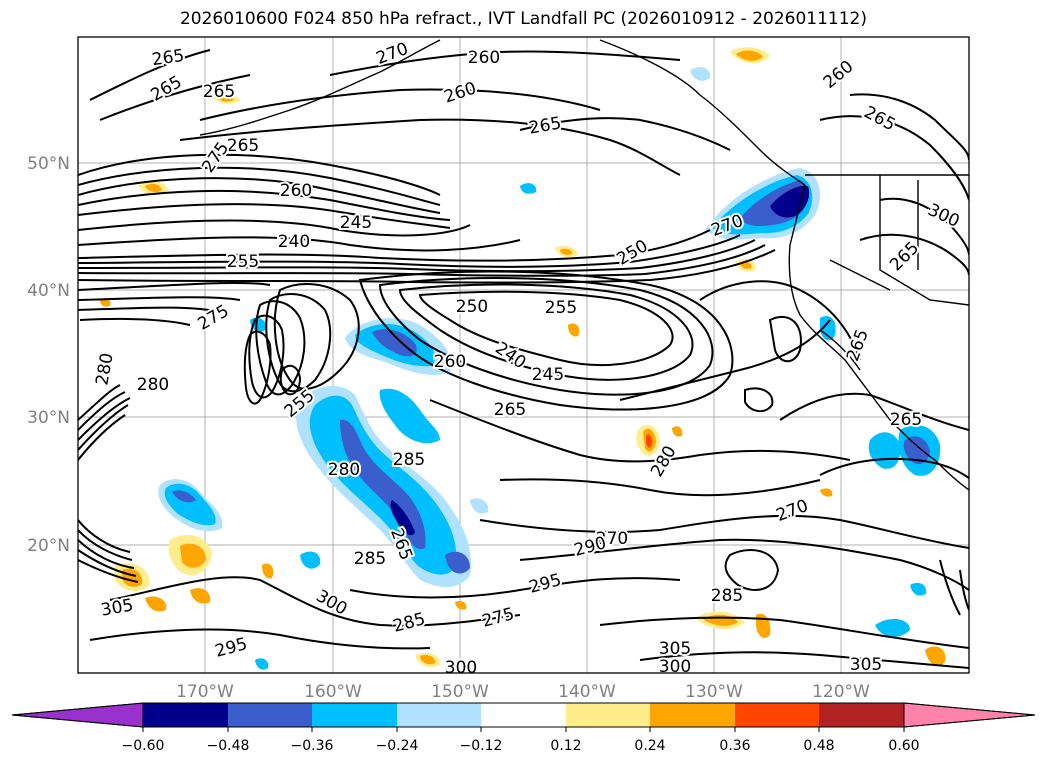 The width and height of the screenshot is (1047, 765). Describe the element at coordinates (48, 355) in the screenshot. I see `latitude-labels: 50°N 40°N 30°N 20°N` at that location.